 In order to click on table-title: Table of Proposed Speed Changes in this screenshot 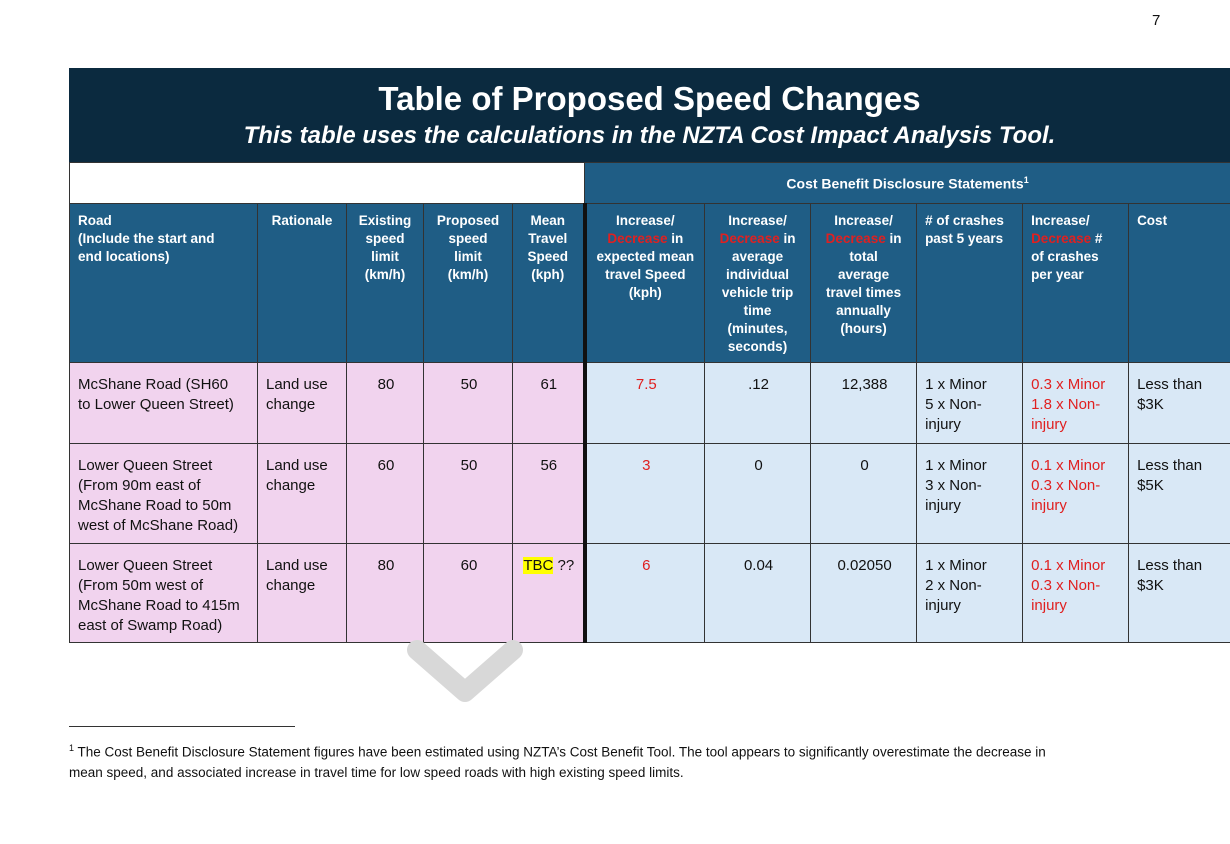, I will do `click(649, 98)`.